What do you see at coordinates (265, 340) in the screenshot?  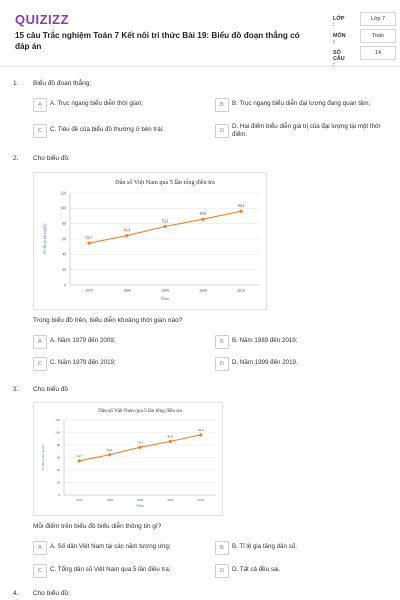 I see `option-text: B. Năm 1989 đến 2019;` at bounding box center [265, 340].